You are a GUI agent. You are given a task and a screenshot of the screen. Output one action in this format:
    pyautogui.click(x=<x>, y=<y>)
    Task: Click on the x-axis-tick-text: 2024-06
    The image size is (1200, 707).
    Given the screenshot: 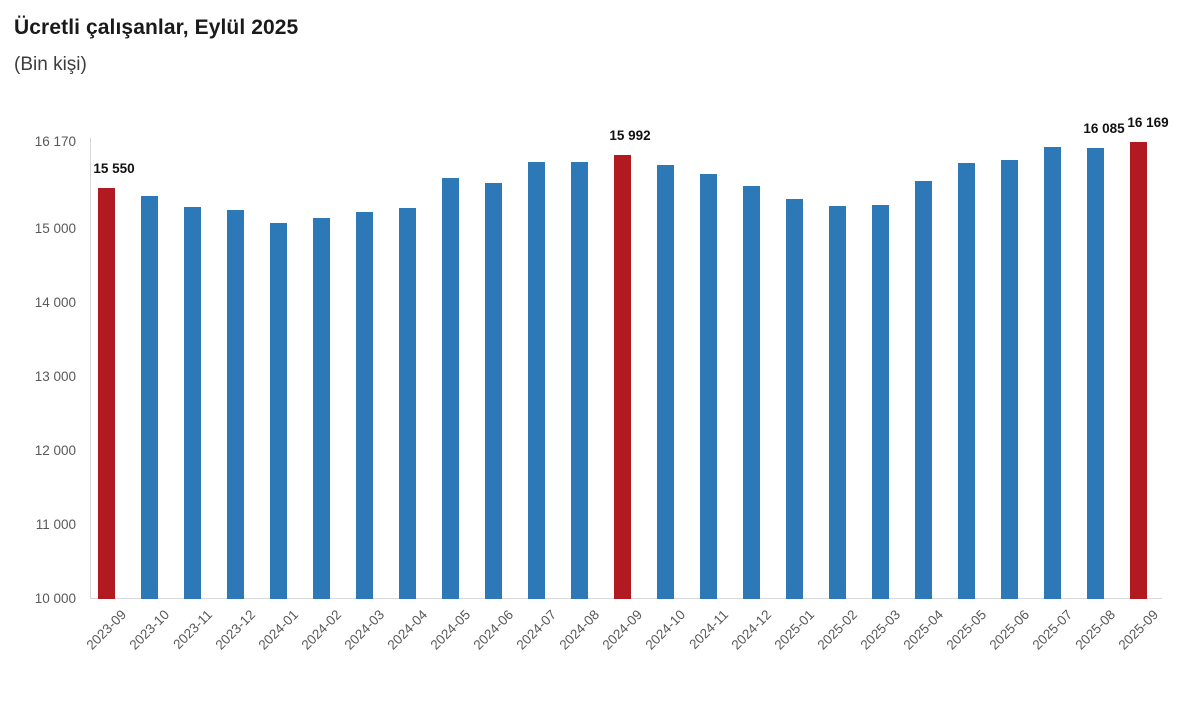 What is the action you would take?
    pyautogui.click(x=493, y=630)
    